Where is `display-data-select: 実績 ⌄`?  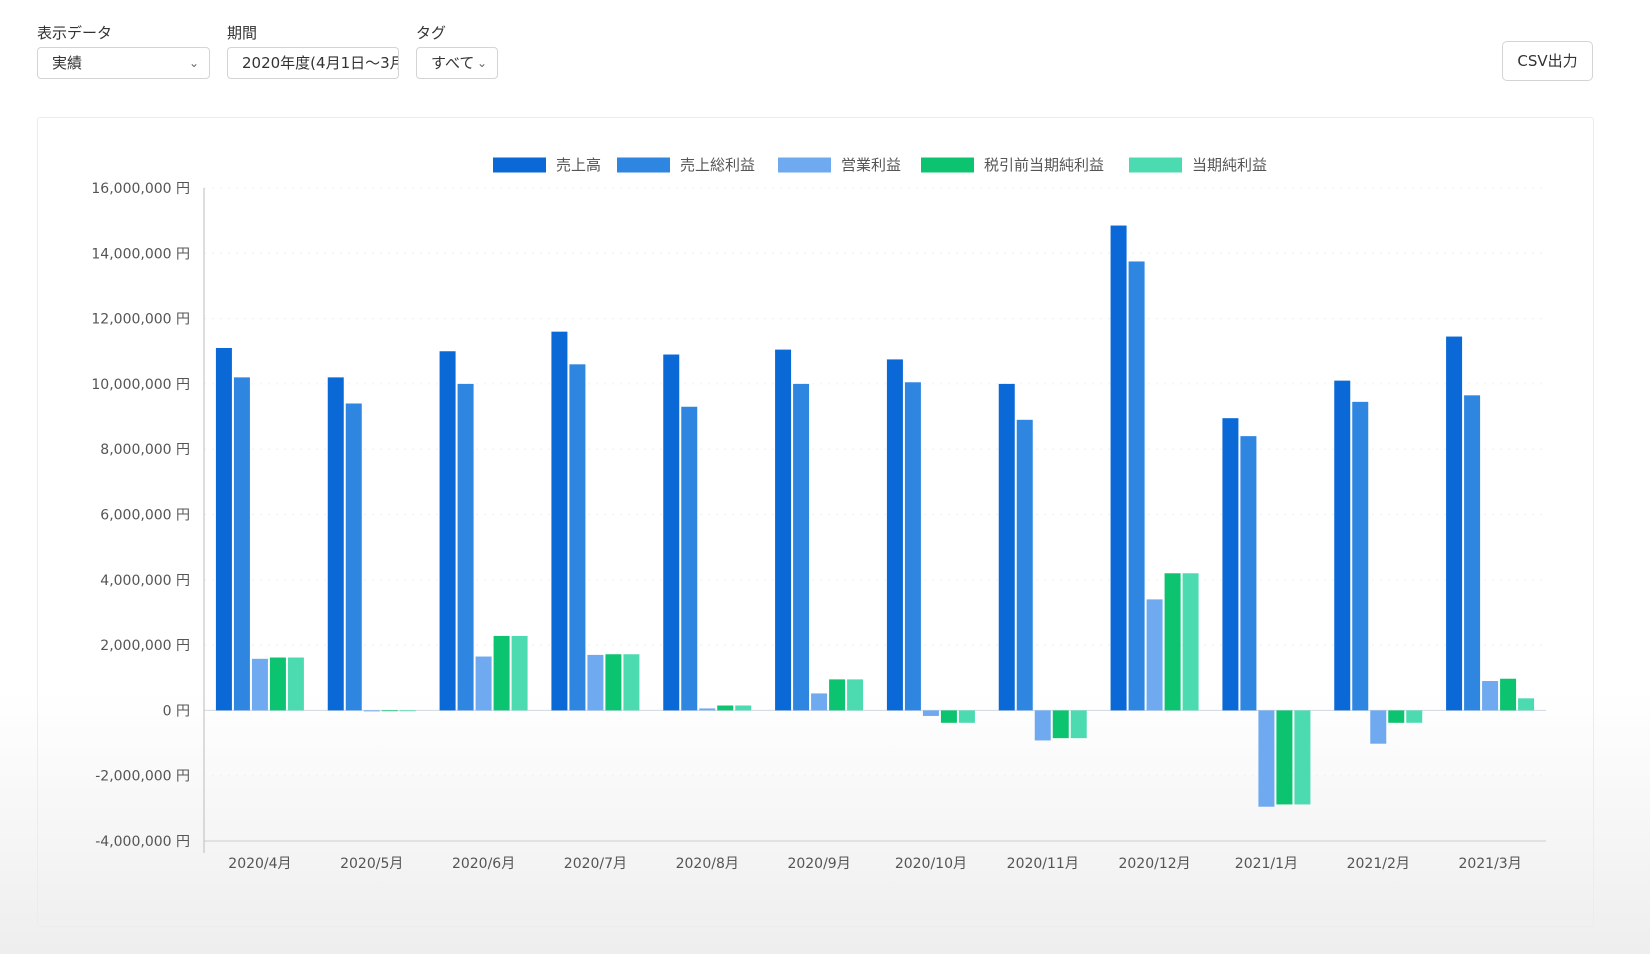
display-data-select: 実績 ⌄ is located at coordinates (123, 63).